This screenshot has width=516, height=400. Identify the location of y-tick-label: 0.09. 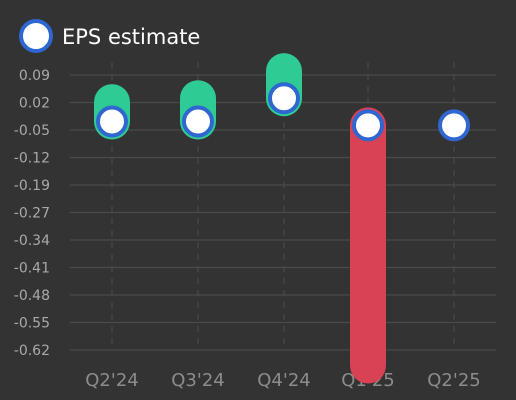
(34, 76).